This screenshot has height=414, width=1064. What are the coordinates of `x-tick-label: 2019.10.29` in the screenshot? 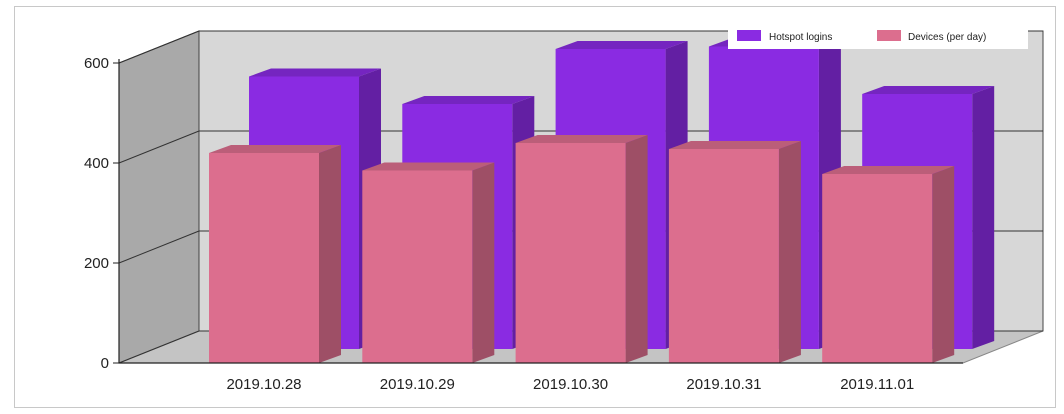 It's located at (417, 384).